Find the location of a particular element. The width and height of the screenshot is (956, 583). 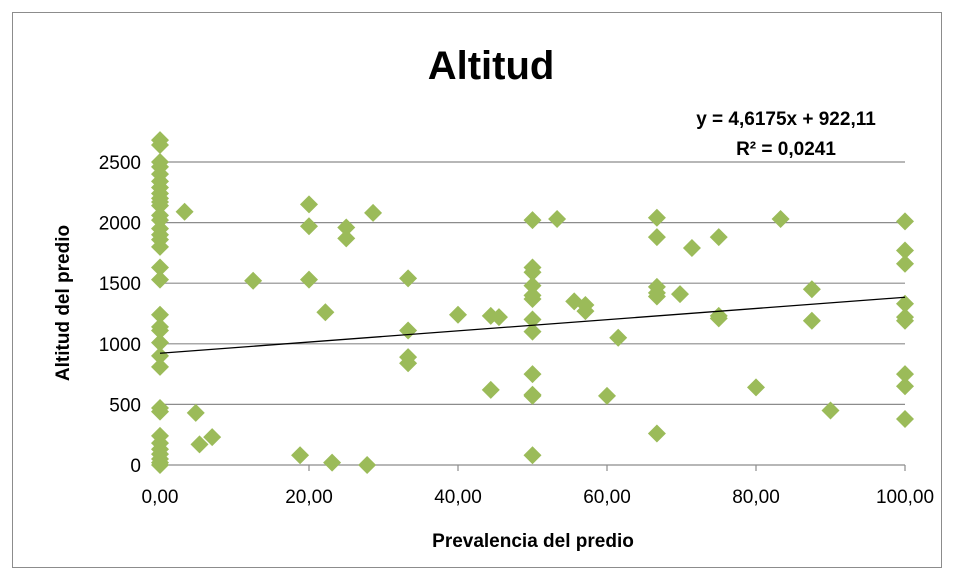

y-tick-label: 1000 is located at coordinates (120, 345).